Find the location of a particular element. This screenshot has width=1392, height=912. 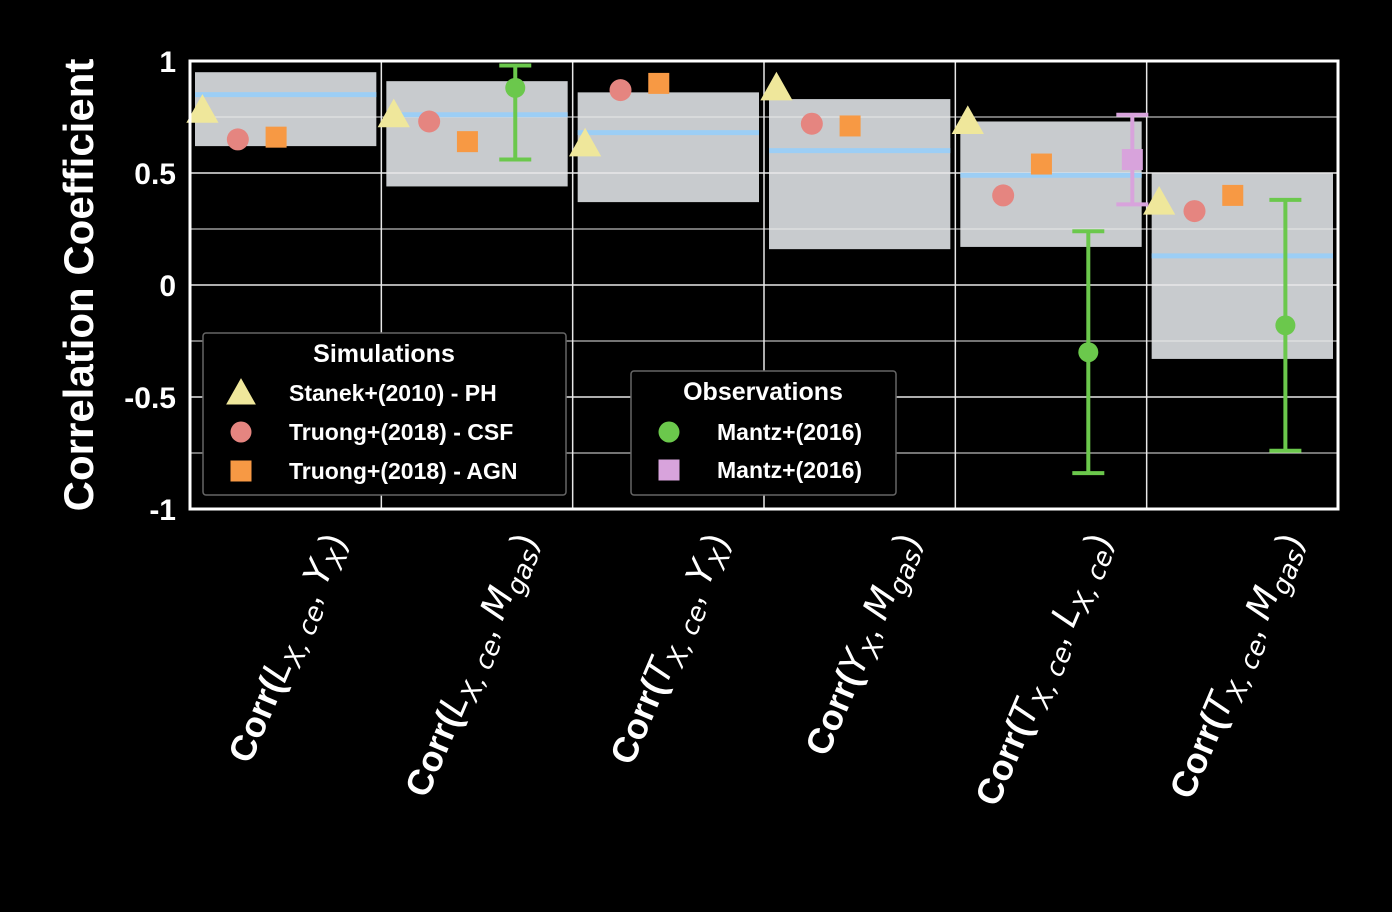

legend-observations: Observations Mantz+(2016) Mantz+(2016) is located at coordinates (763, 433).